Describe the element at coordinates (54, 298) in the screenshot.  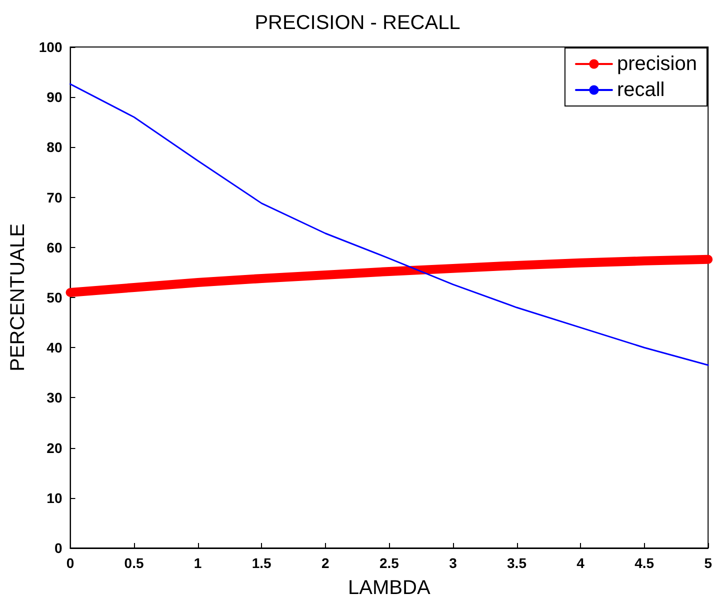
I see `y-tick-label: 50` at that location.